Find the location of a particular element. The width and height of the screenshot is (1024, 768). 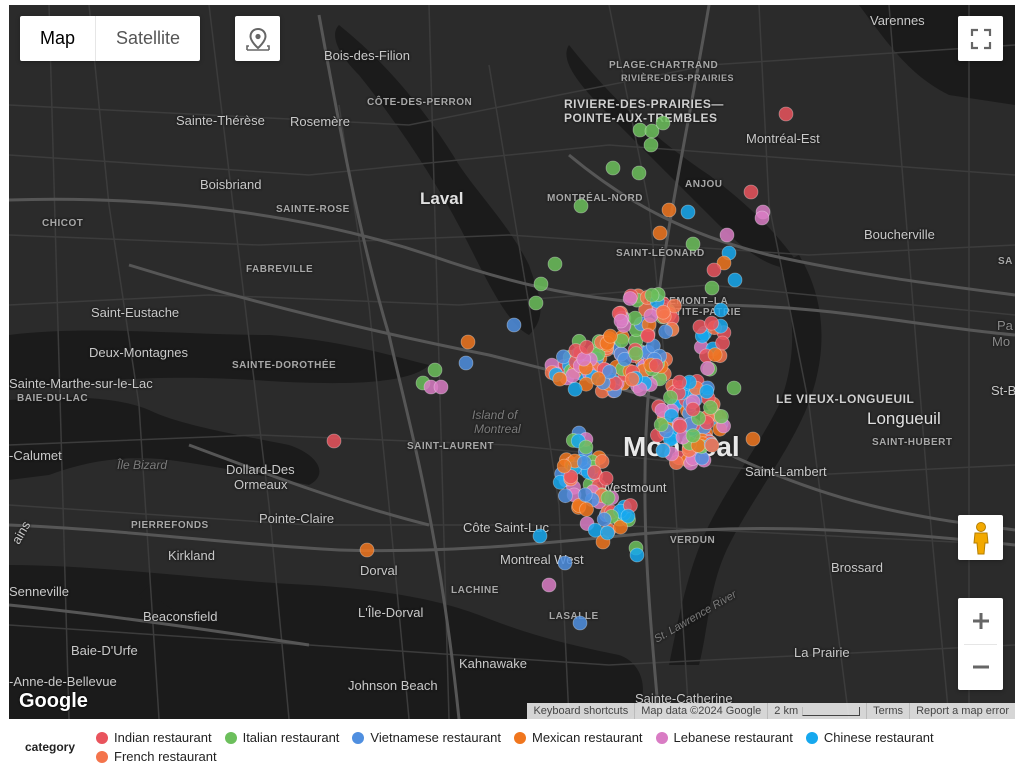

street-view-pegman-button is located at coordinates (980, 537).